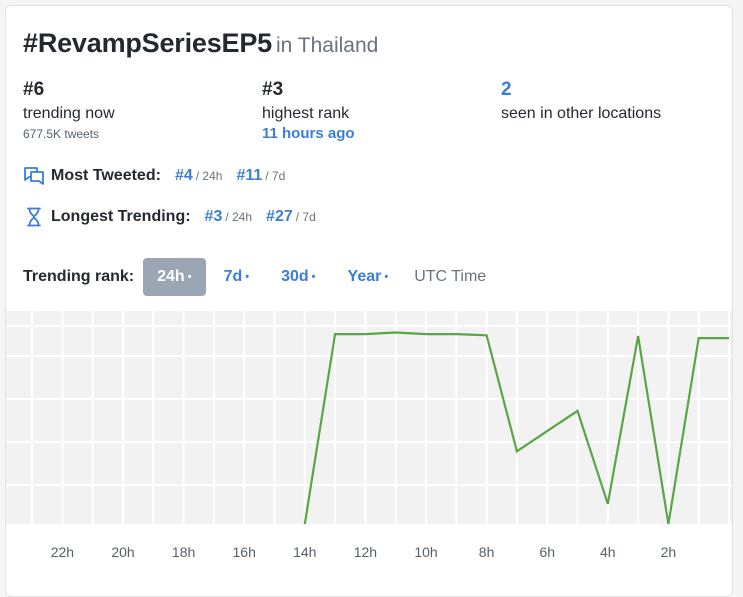 Image resolution: width=743 pixels, height=597 pixels. I want to click on most-tweeted-7d-period: / 7d, so click(275, 176).